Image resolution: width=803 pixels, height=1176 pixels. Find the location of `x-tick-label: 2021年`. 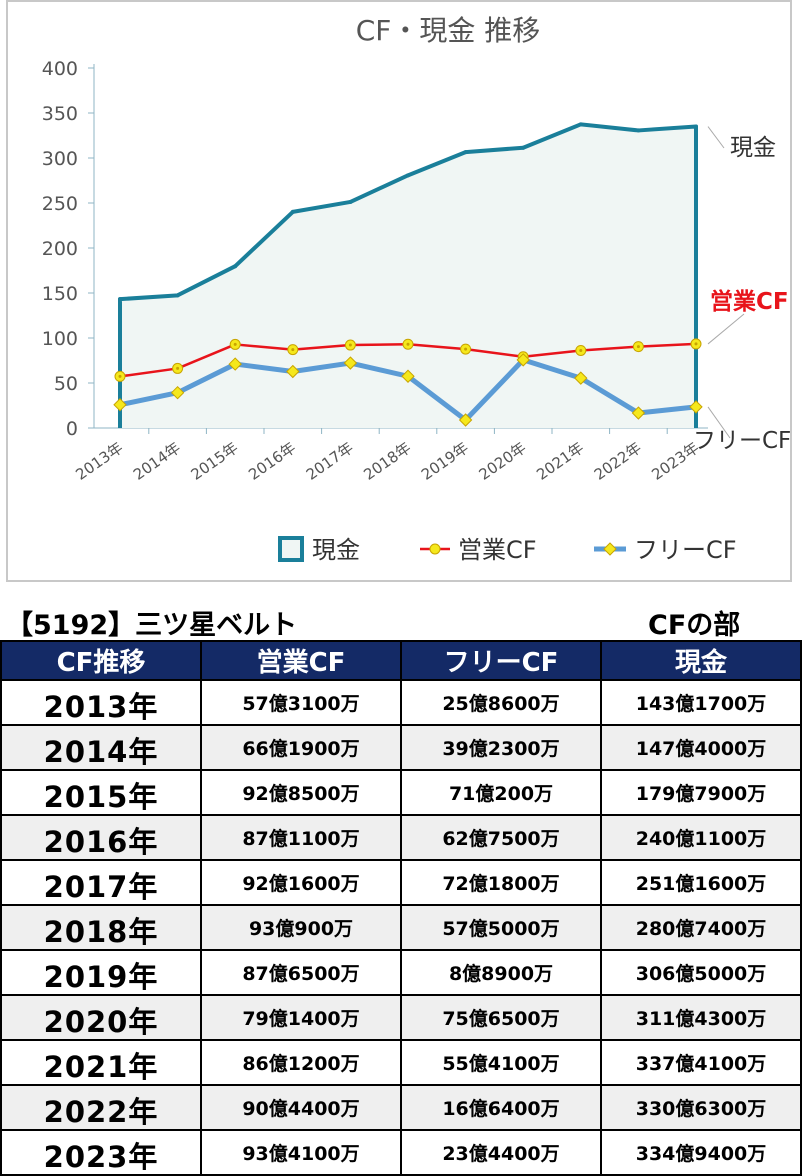

x-tick-label: 2021年 is located at coordinates (560, 461).